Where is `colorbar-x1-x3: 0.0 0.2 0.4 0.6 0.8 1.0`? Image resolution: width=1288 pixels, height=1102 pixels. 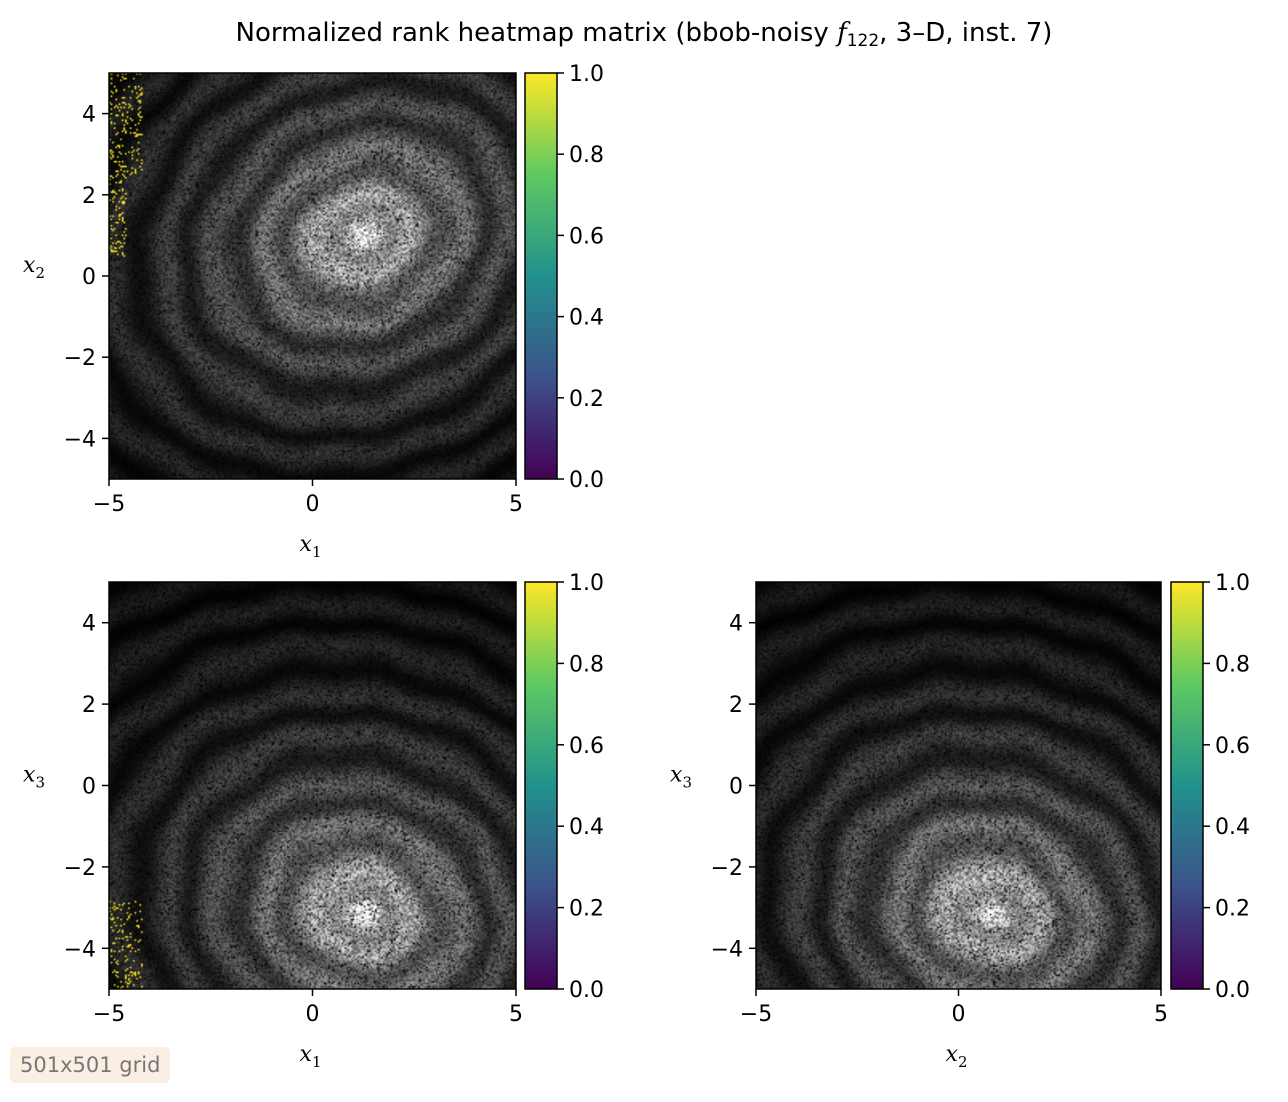
colorbar-x1-x3: 0.0 0.2 0.4 0.6 0.8 1.0 is located at coordinates (564, 787).